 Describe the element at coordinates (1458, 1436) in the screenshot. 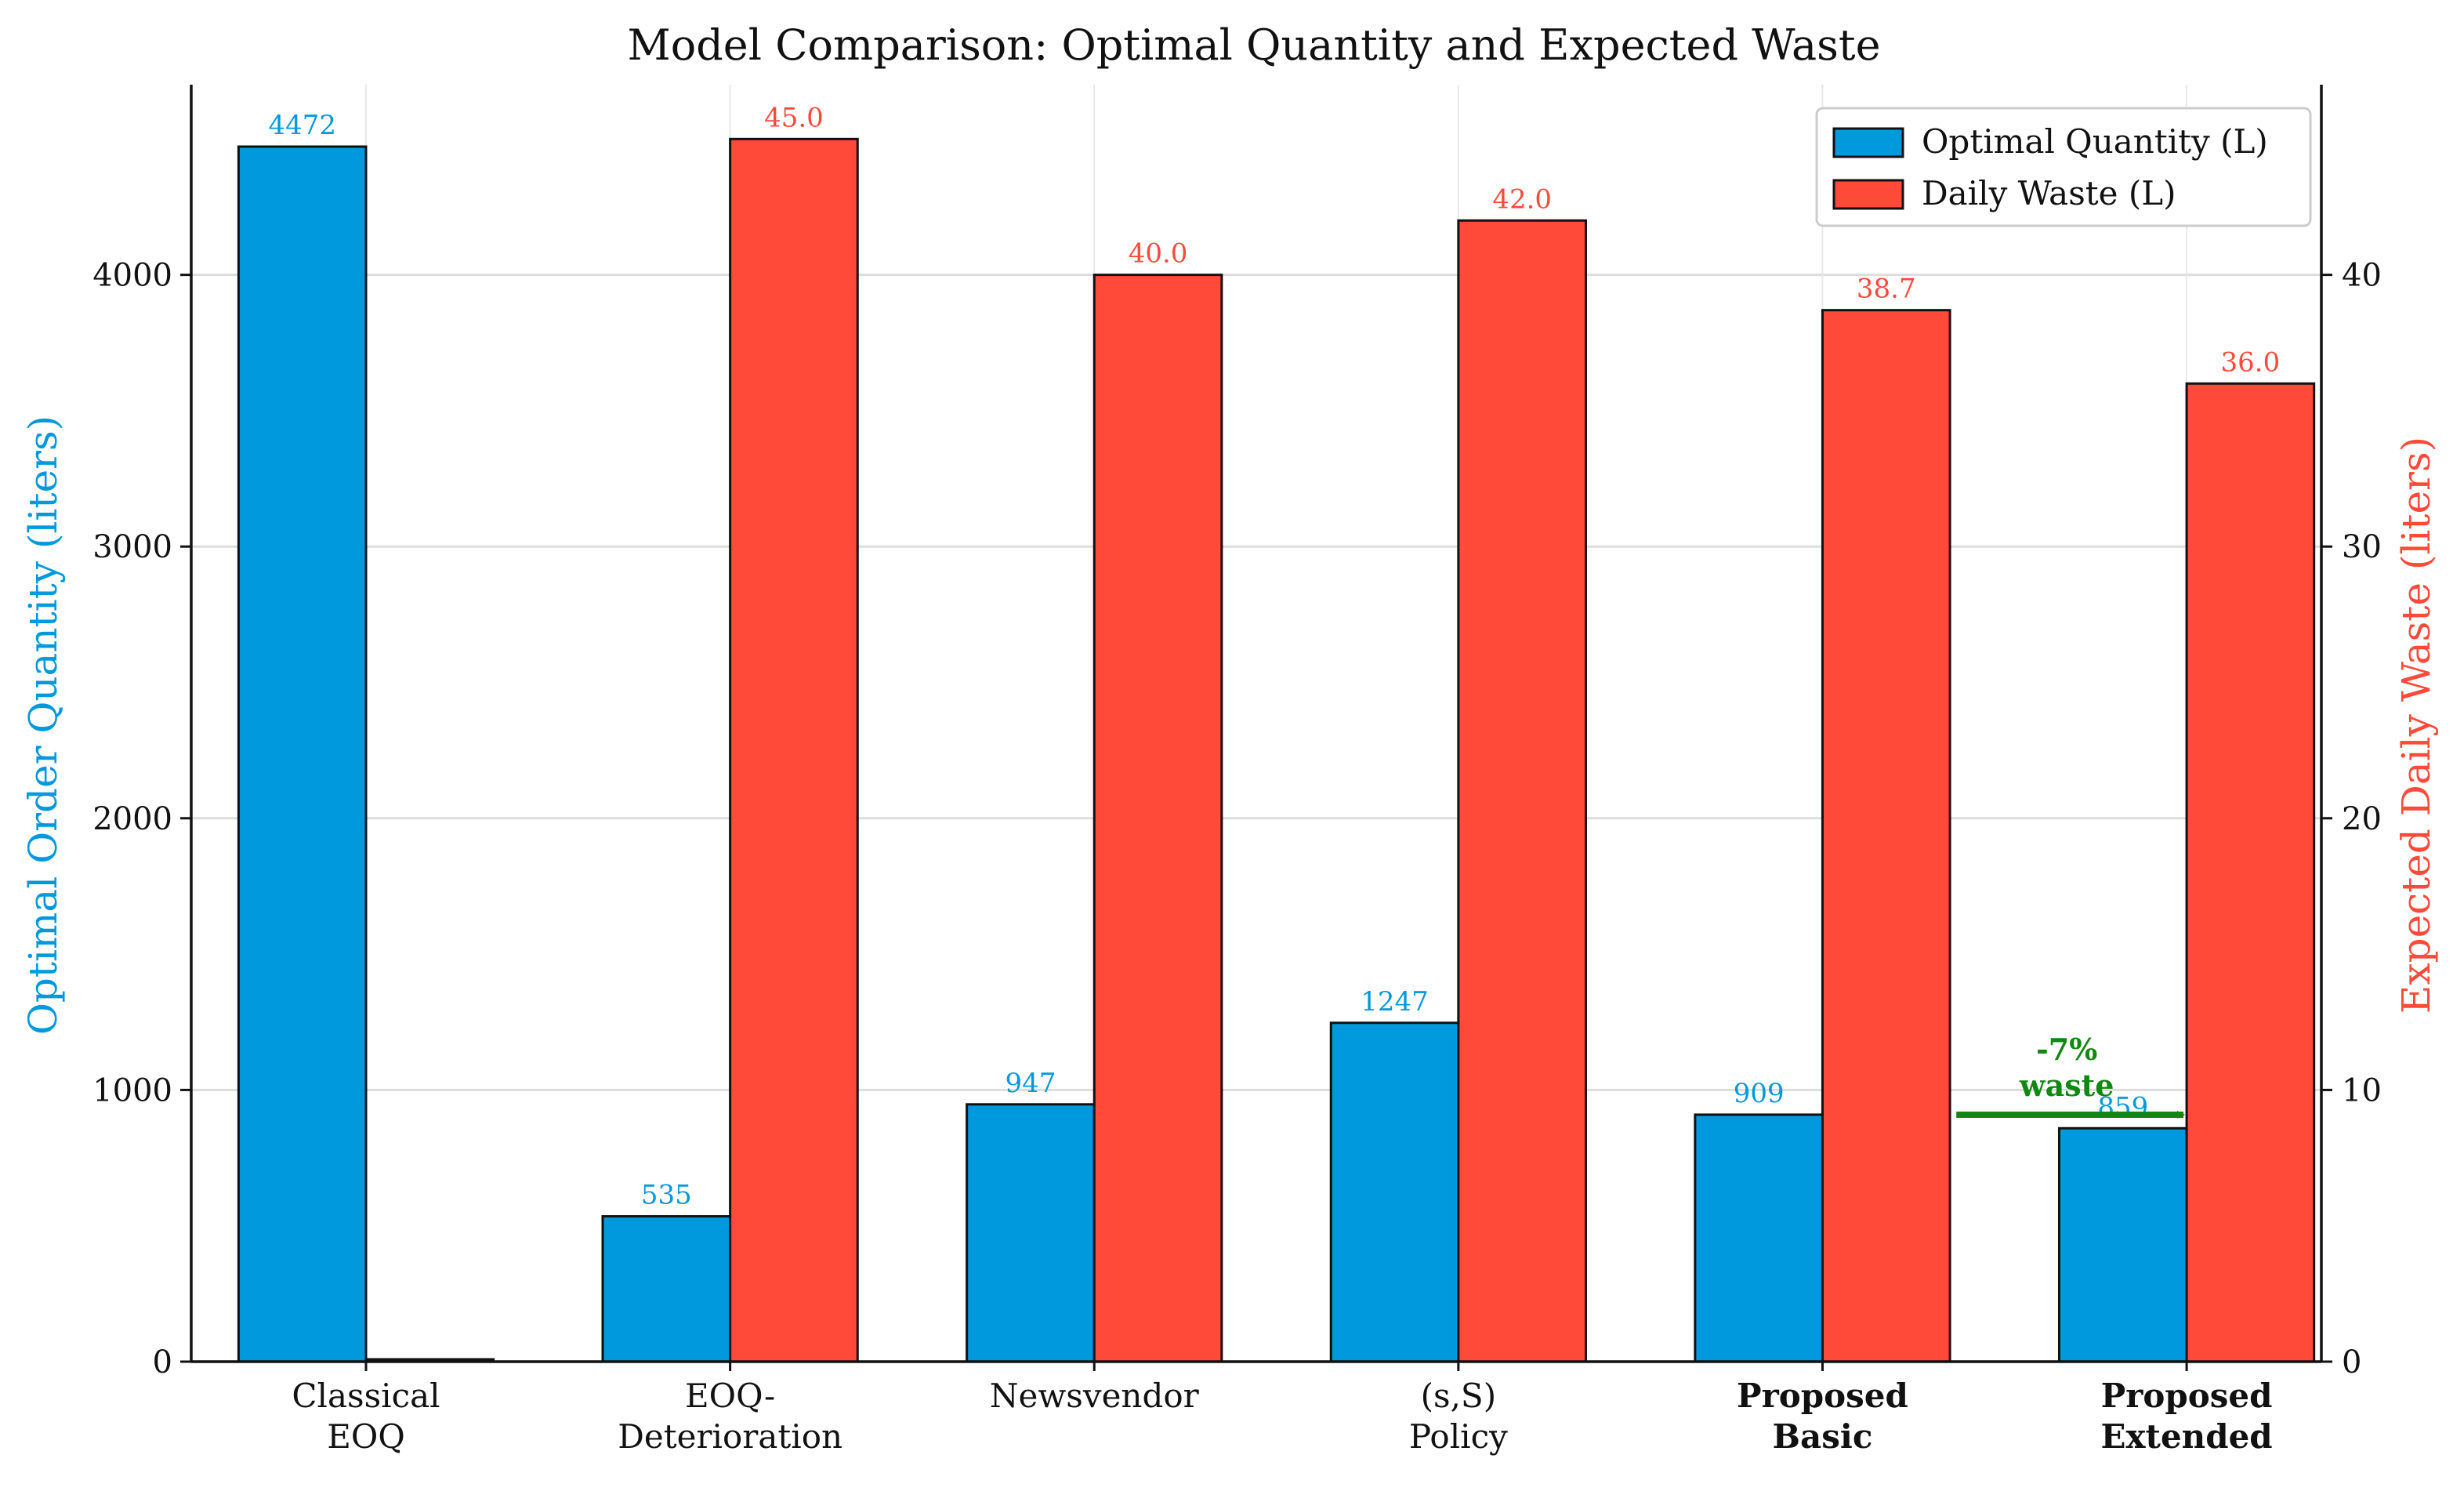

I see `x-tick-label-3: Policy` at that location.